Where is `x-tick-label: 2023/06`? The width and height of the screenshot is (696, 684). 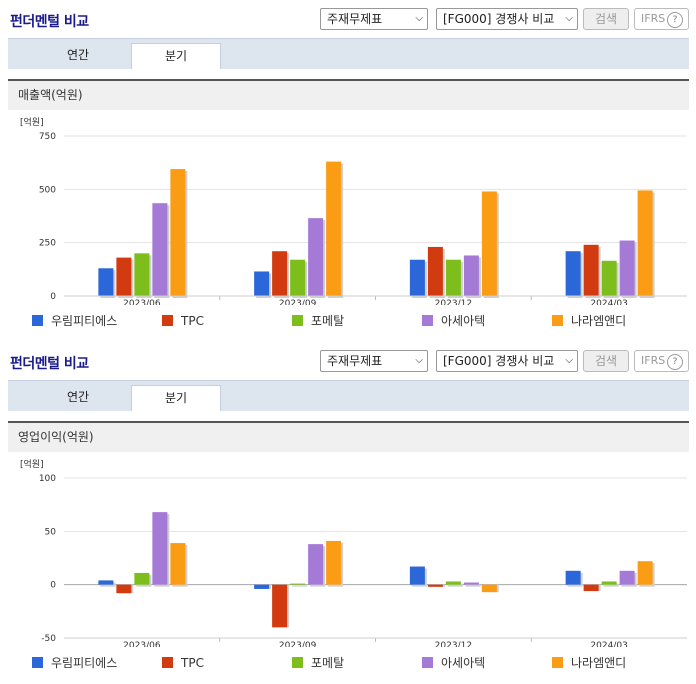
x-tick-label: 2023/06 is located at coordinates (142, 302).